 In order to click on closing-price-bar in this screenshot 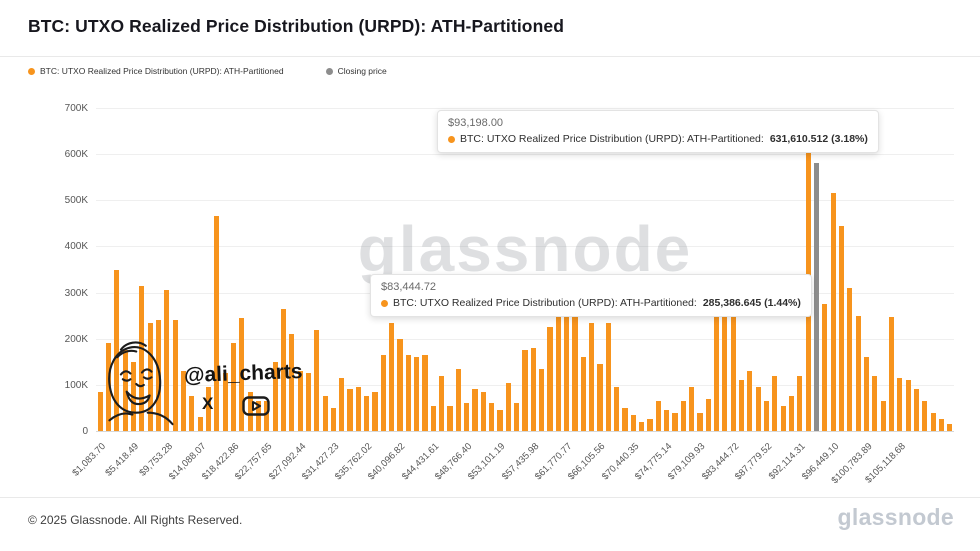, I will do `click(816, 297)`.